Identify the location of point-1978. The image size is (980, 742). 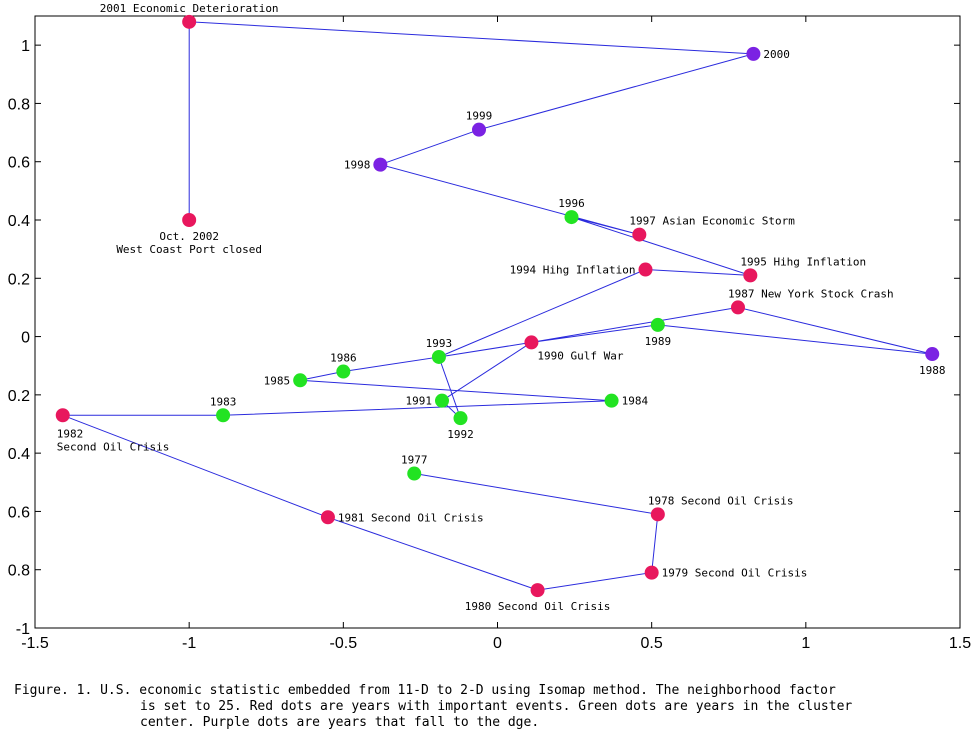
(657, 514).